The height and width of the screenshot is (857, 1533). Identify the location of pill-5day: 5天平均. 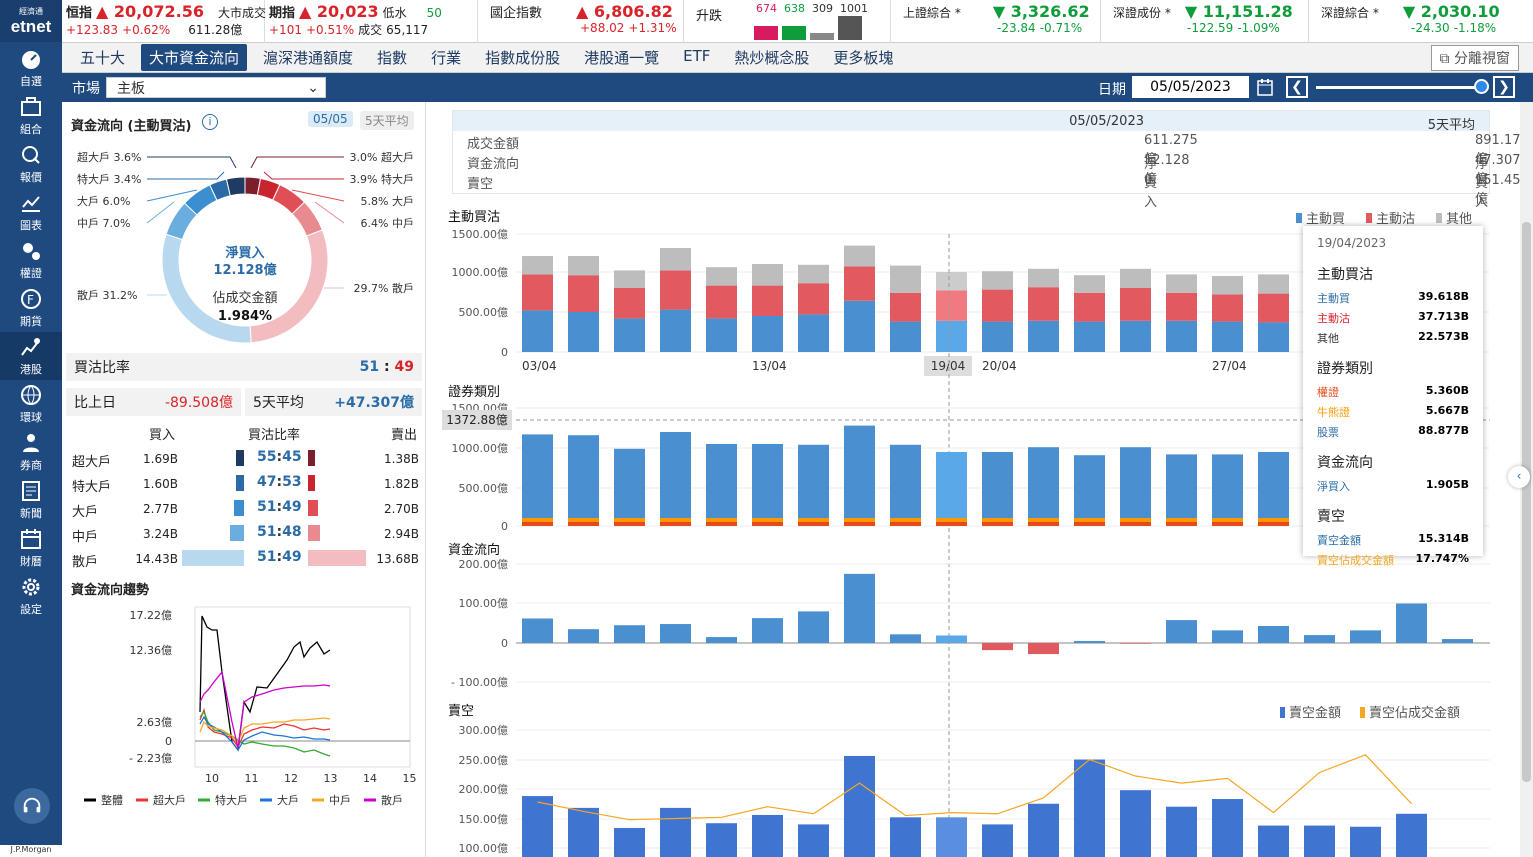
(387, 120).